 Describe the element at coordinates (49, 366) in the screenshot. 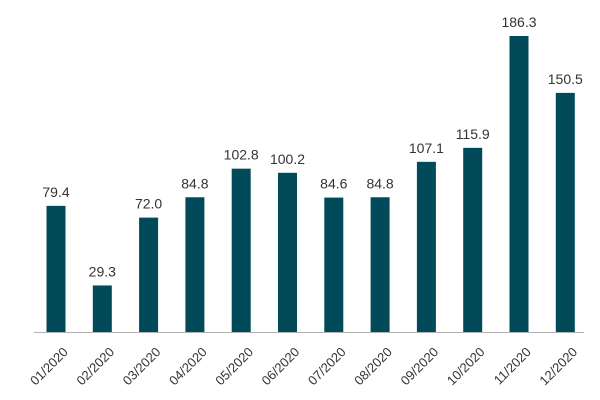

I see `x-tick-label-0: 01/2020` at that location.